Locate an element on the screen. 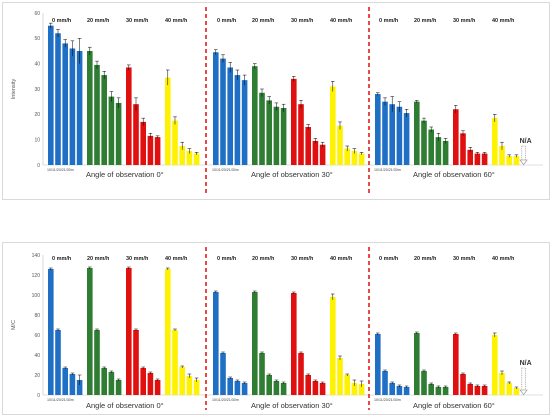 This screenshot has width=550, height=417. na-arrow-shaft is located at coordinates (523, 153).